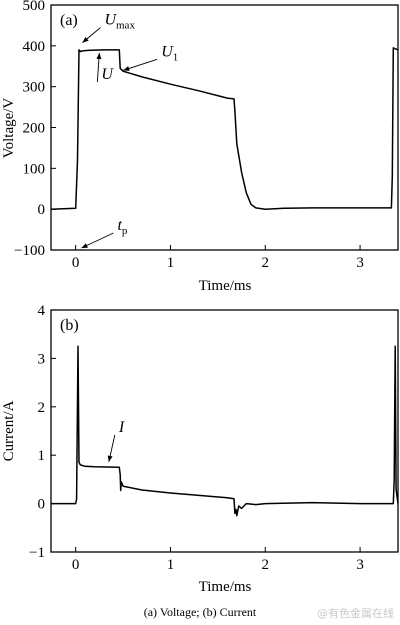 This screenshot has height=625, width=400. Describe the element at coordinates (42, 359) in the screenshot. I see `current-y-tick-label: 3` at that location.